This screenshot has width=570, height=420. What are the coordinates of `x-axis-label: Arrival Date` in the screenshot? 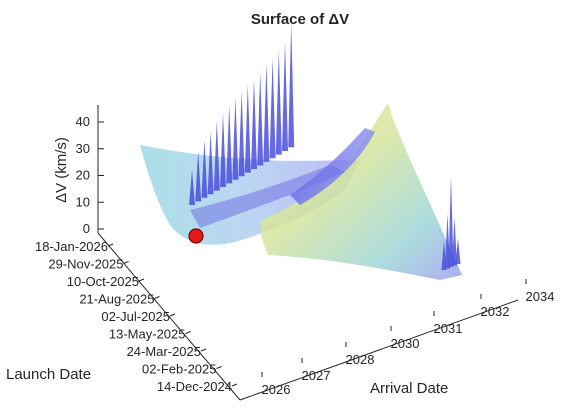 It's located at (409, 388).